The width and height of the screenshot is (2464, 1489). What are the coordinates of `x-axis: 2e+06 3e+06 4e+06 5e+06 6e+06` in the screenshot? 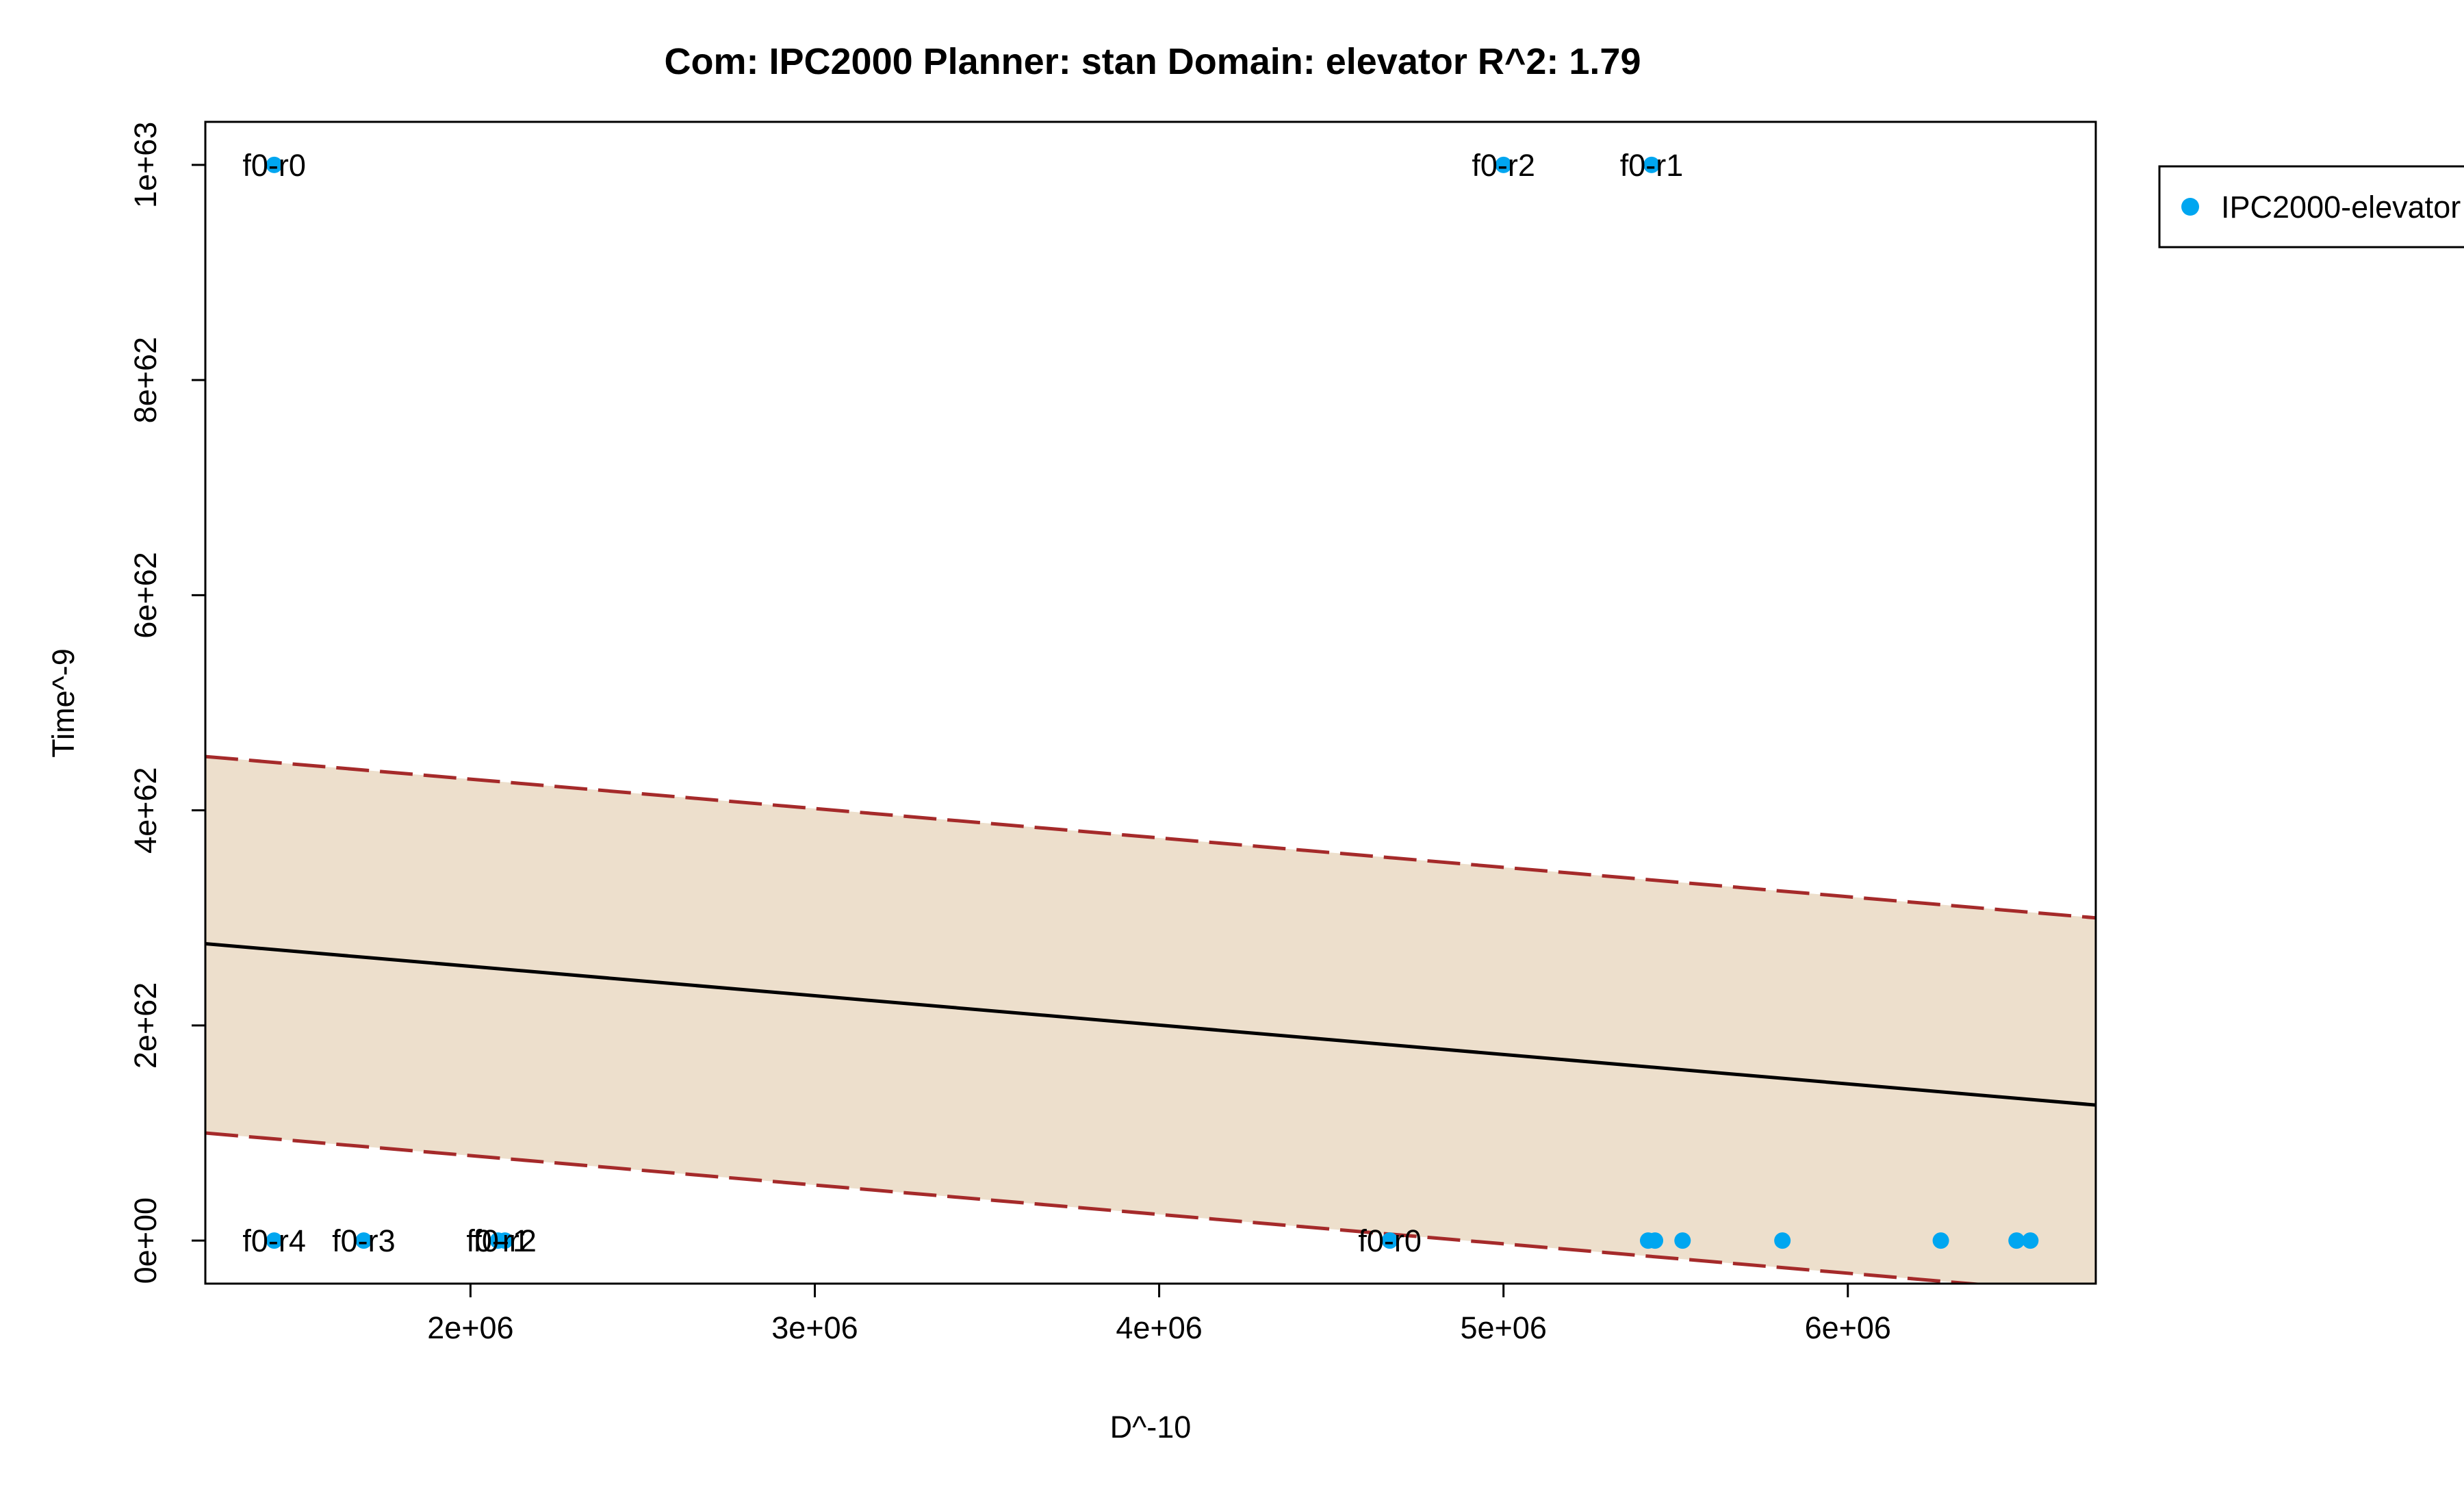 It's located at (1159, 1314).